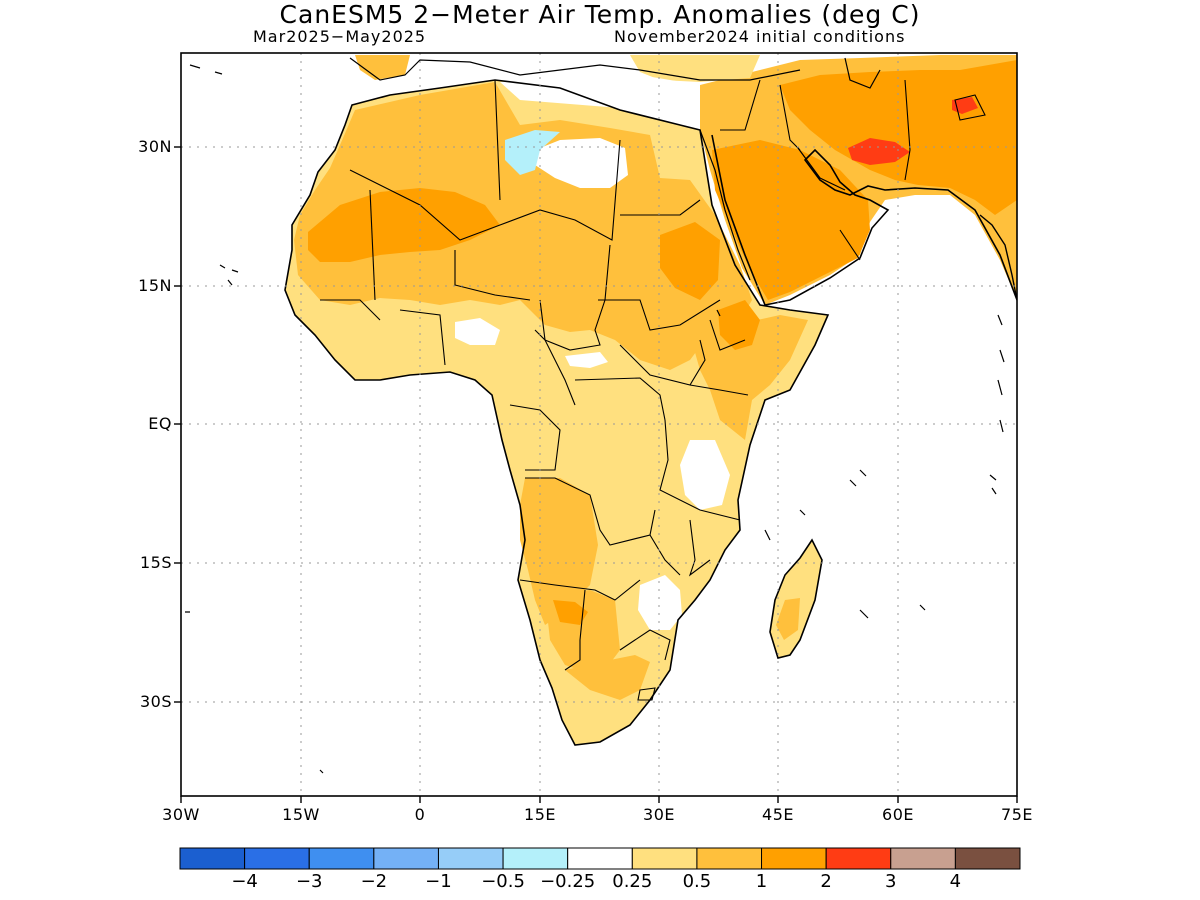 This screenshot has width=1200, height=900. What do you see at coordinates (659, 814) in the screenshot?
I see `lon-label-30e: 30E` at bounding box center [659, 814].